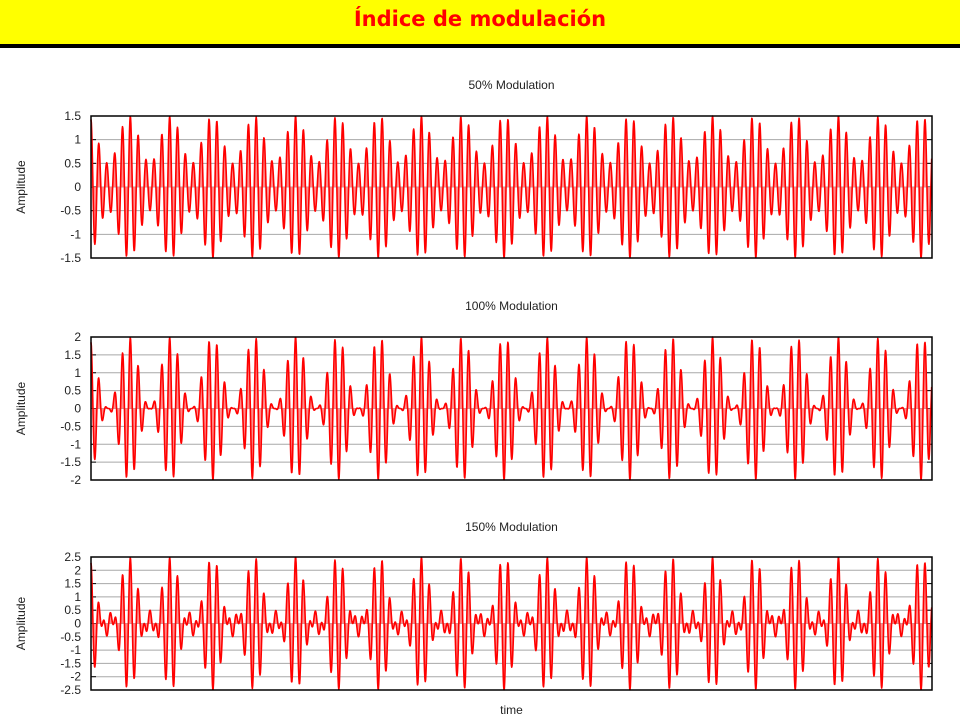 This screenshot has height=725, width=960. What do you see at coordinates (511, 710) in the screenshot?
I see `x-axis-label: time` at bounding box center [511, 710].